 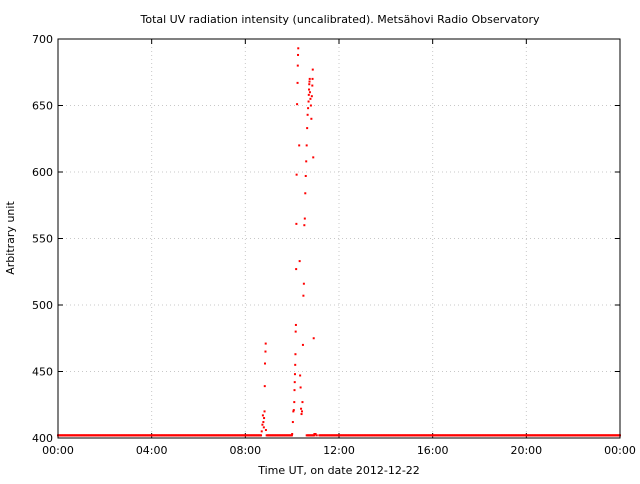 What do you see at coordinates (245, 450) in the screenshot?
I see `x-tick-label: 08:00` at bounding box center [245, 450].